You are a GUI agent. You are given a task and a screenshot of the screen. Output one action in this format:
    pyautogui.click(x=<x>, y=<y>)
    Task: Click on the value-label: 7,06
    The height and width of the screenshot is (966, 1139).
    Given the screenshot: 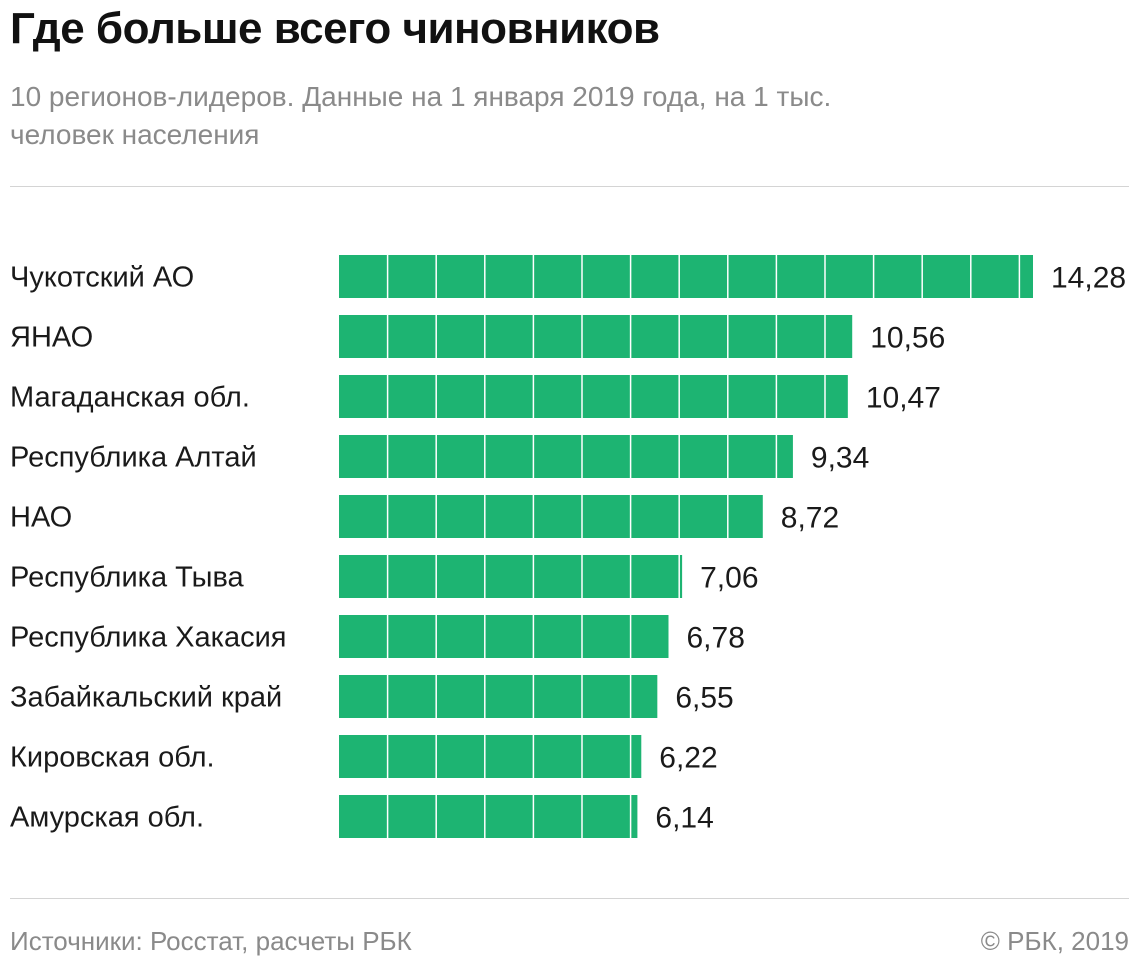 What is the action you would take?
    pyautogui.click(x=729, y=578)
    